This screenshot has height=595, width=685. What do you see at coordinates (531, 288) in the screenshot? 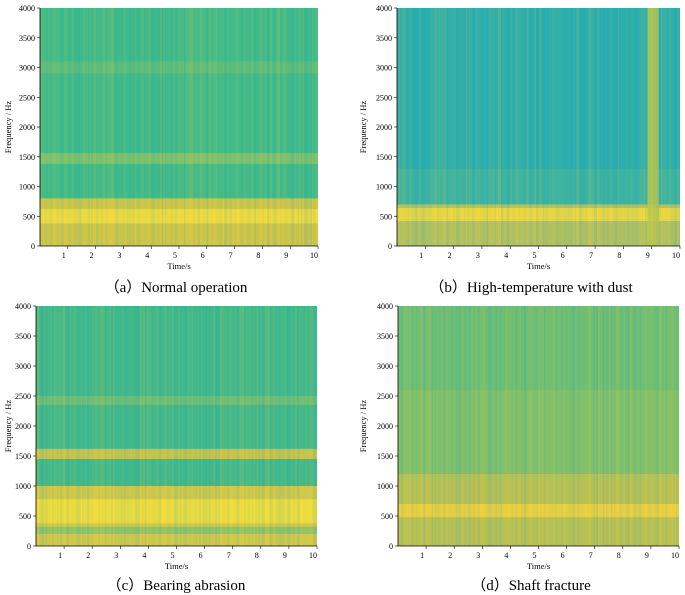
I see `caption-b: （b）High-temperature with dust` at bounding box center [531, 288].